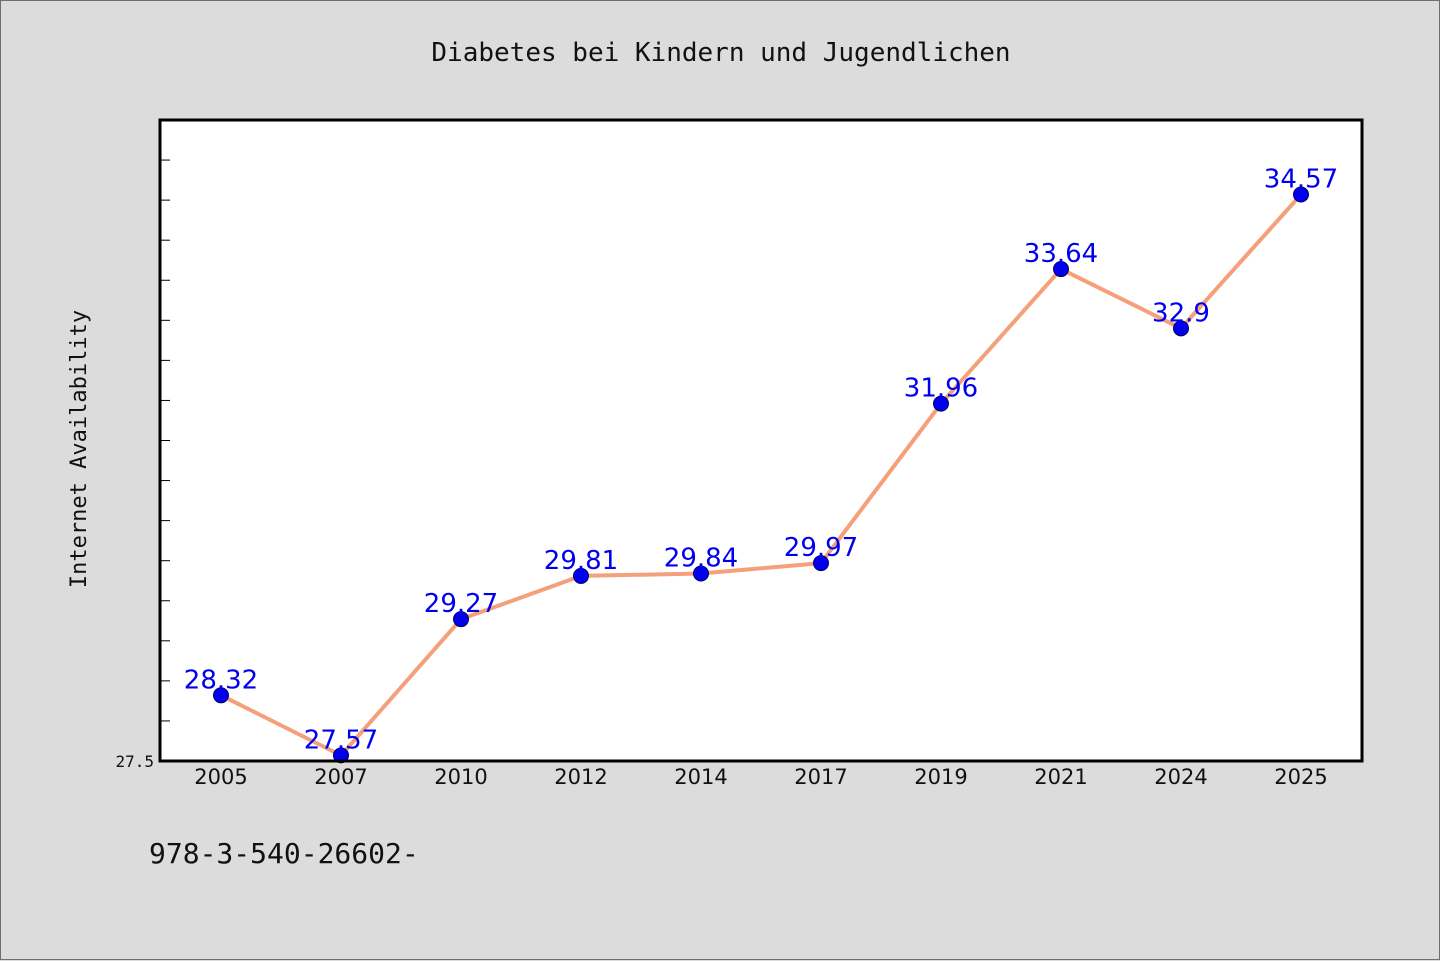  Describe the element at coordinates (941, 389) in the screenshot. I see `data-label-2019: 31.96` at that location.